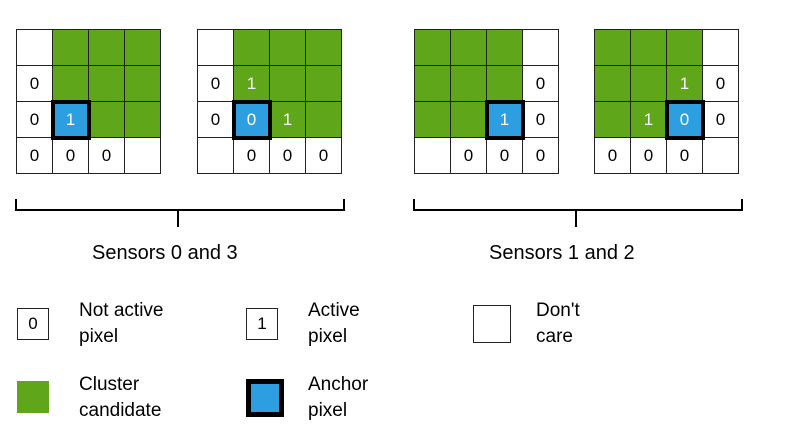 The height and width of the screenshot is (433, 803). Describe the element at coordinates (492, 324) in the screenshot. I see `legend-dont-care-swatch` at that location.